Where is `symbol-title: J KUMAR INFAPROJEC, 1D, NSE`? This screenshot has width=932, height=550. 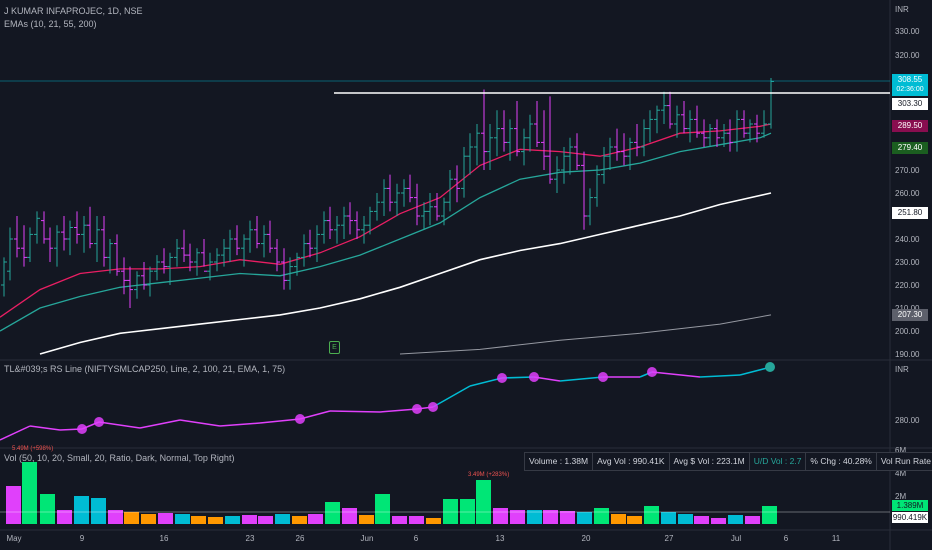
symbol-title: J KUMAR INFAPROJEC, 1D, NSE is located at coordinates (73, 11).